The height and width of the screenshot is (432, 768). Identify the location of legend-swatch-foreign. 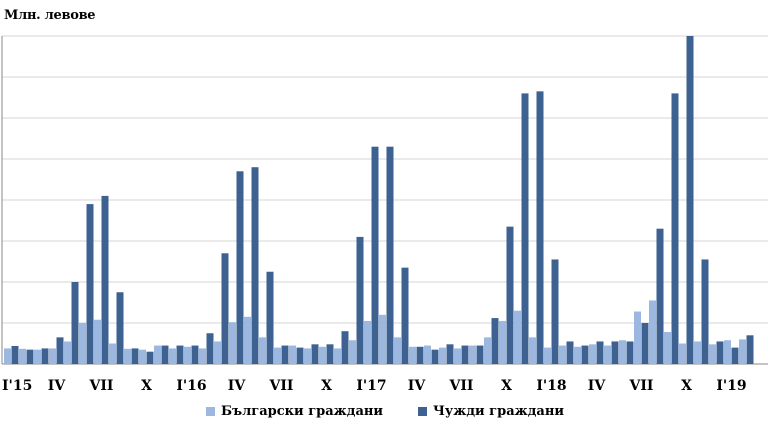
(422, 411).